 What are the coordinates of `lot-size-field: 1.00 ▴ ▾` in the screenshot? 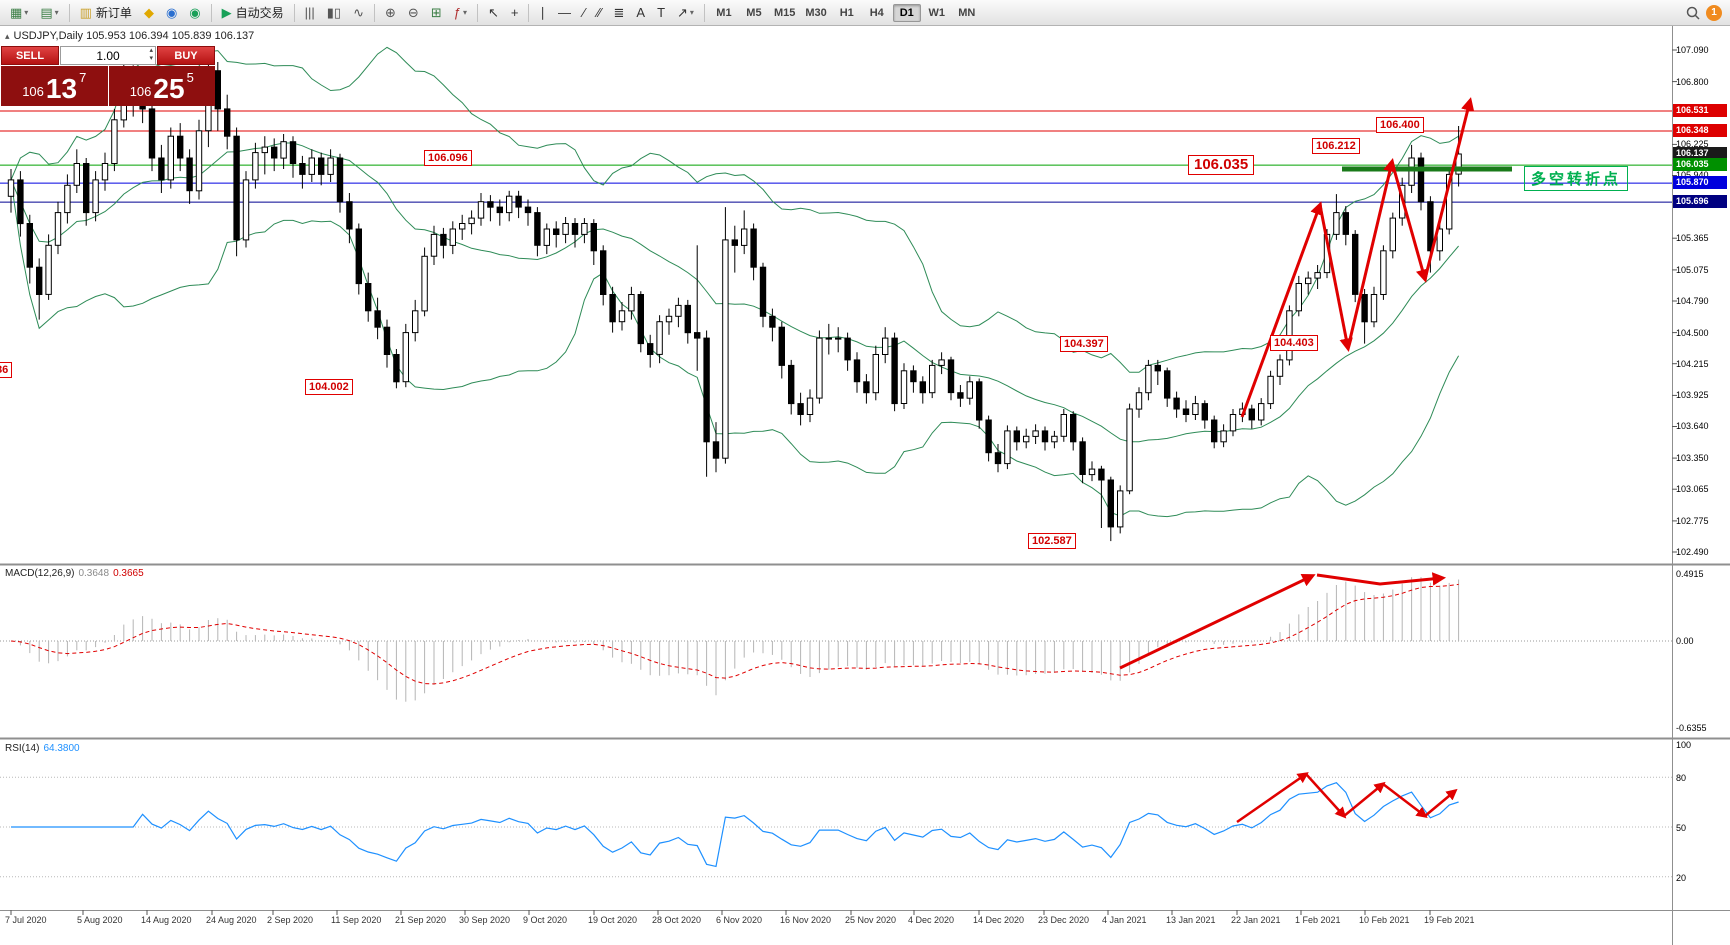 It's located at (108, 55).